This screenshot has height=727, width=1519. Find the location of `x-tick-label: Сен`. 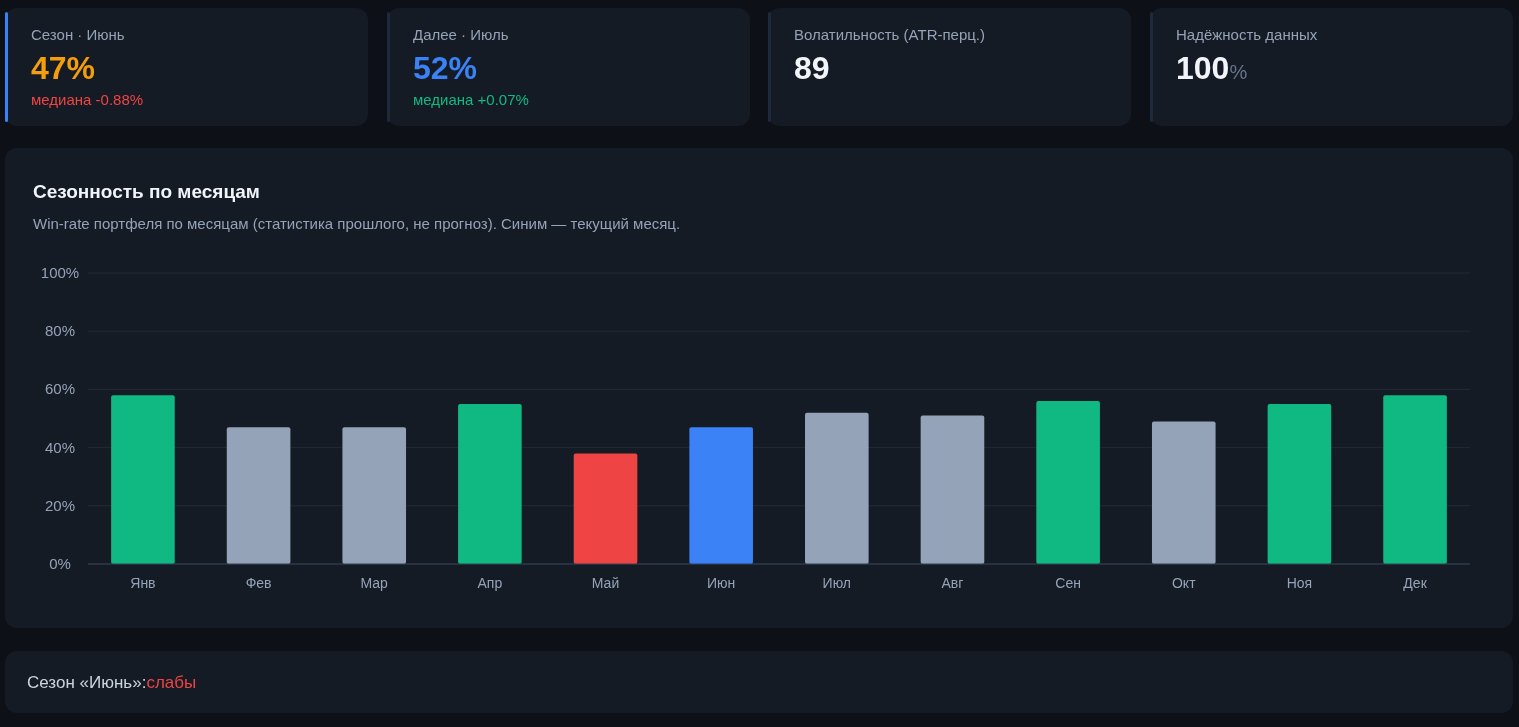

x-tick-label: Сен is located at coordinates (1068, 583).